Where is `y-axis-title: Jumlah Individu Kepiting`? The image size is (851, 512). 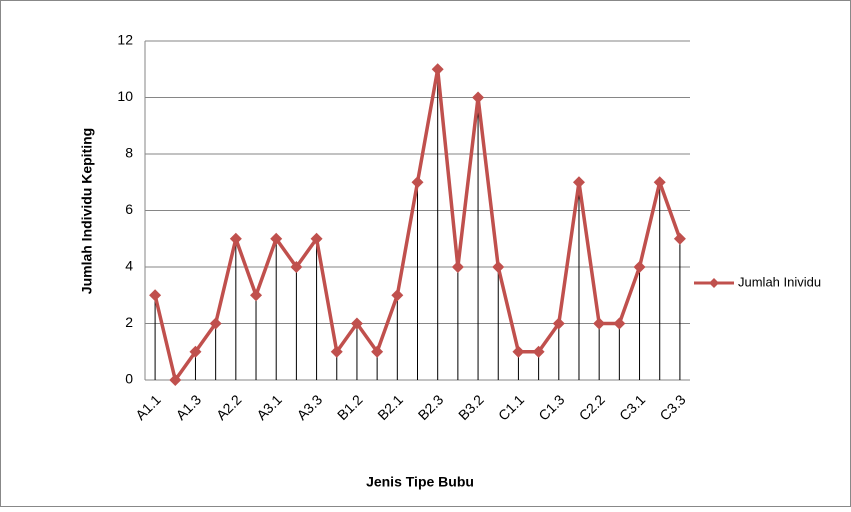
y-axis-title: Jumlah Individu Kepiting is located at coordinates (87, 211).